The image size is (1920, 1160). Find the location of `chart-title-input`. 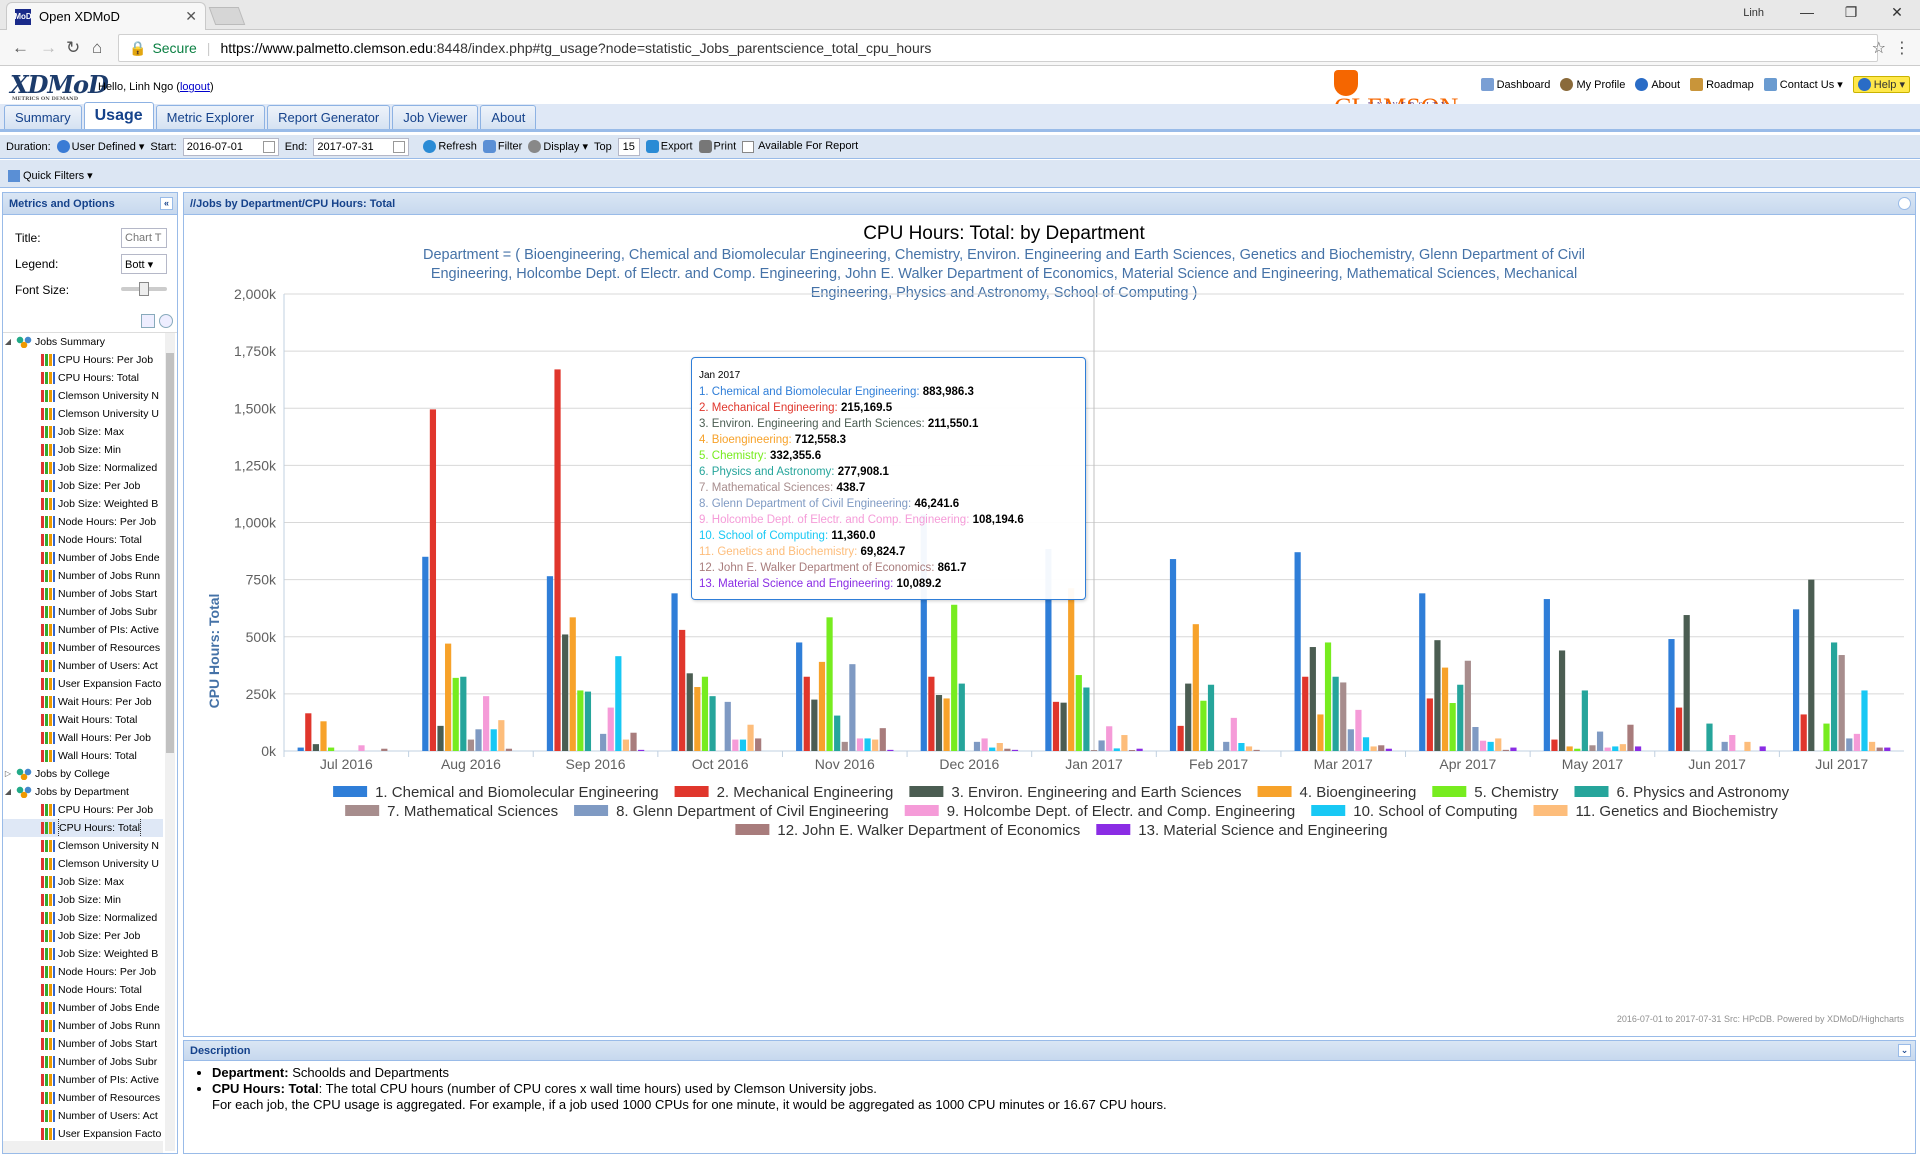

chart-title-input is located at coordinates (144, 238).